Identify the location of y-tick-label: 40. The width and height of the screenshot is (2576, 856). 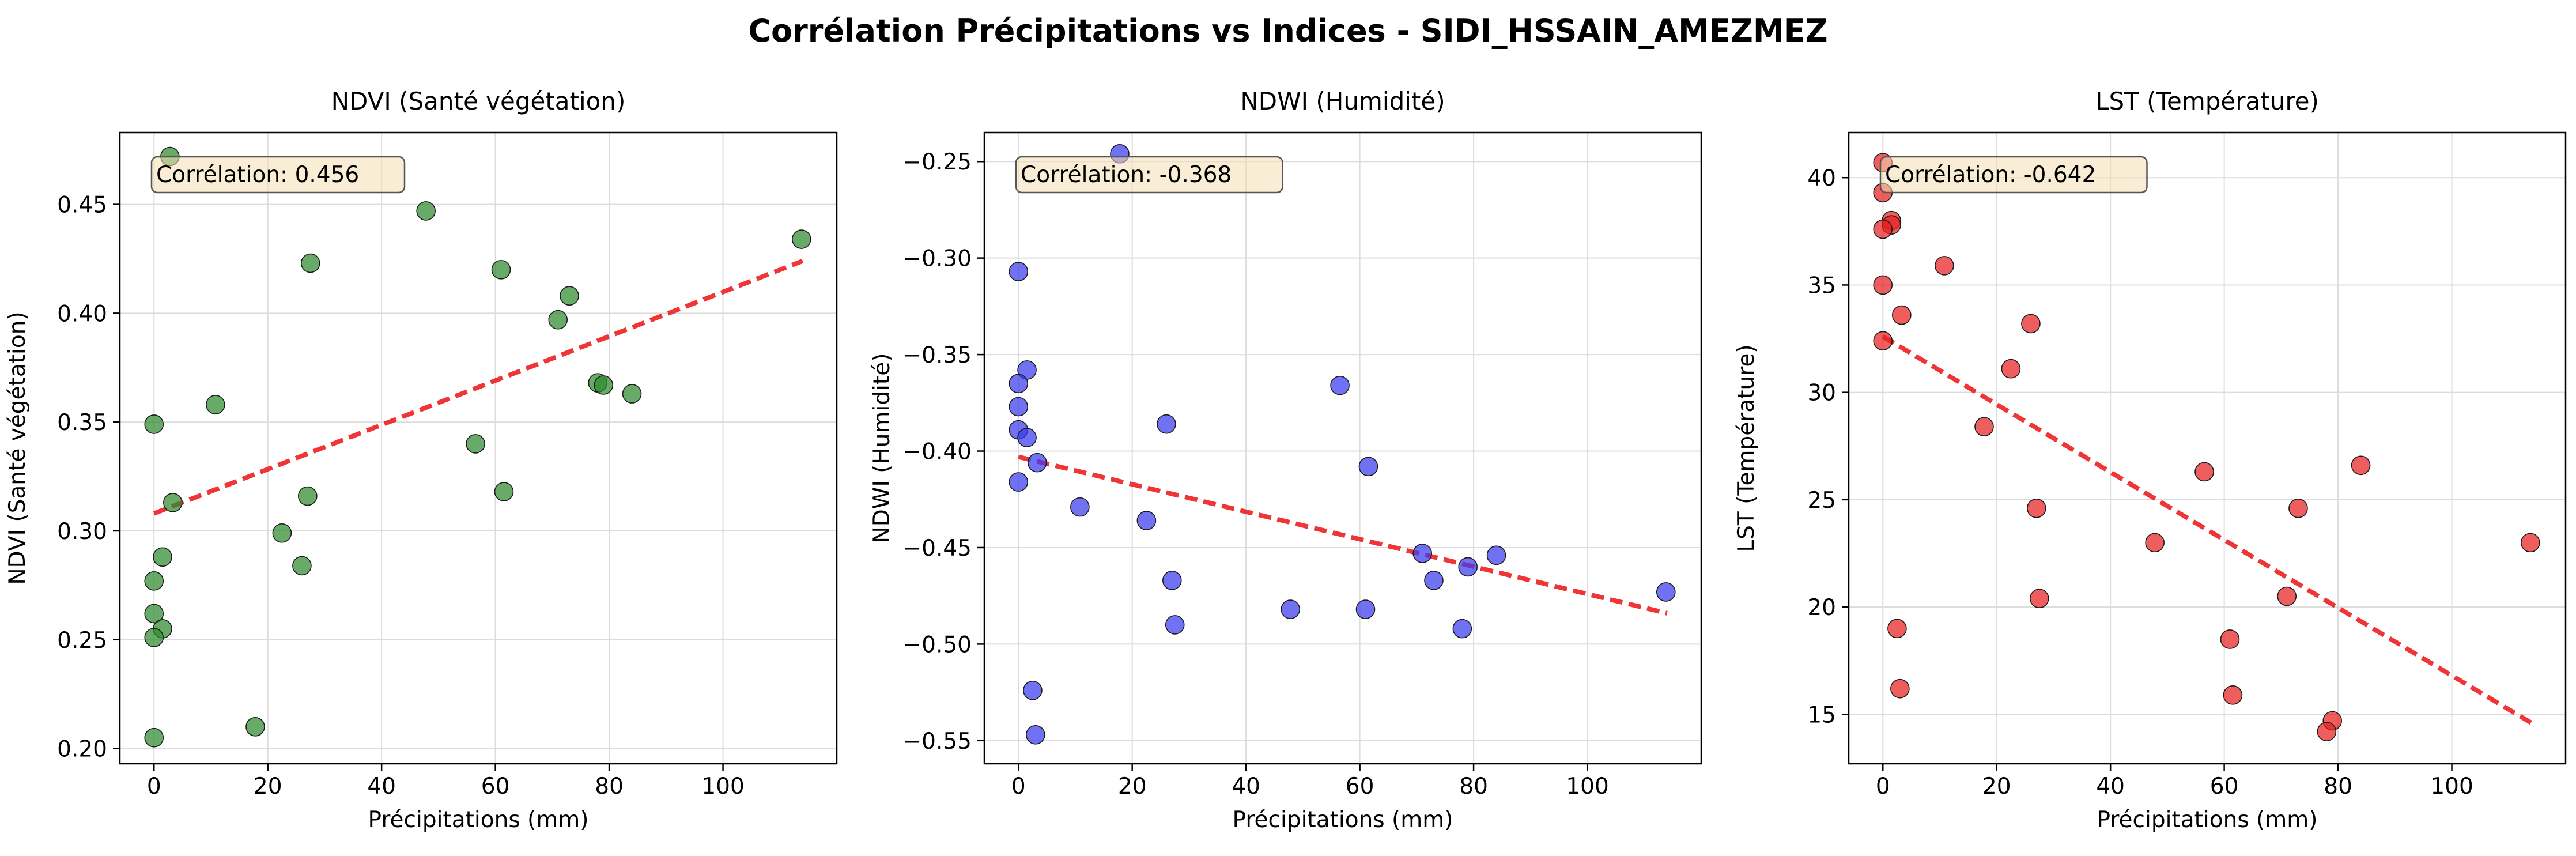
(1821, 178).